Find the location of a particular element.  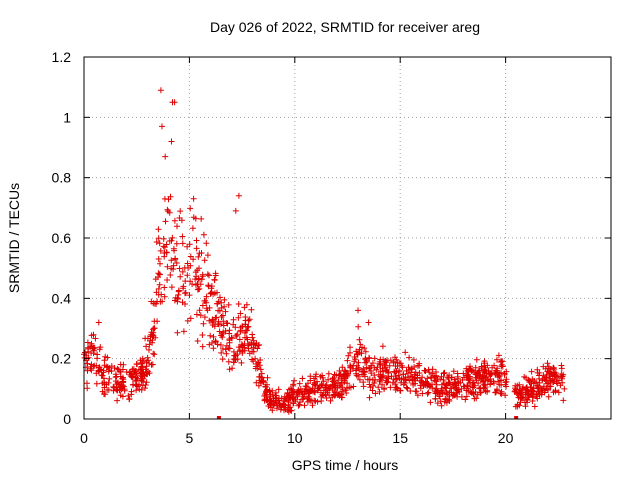

y-tick-label: 0.4 is located at coordinates (62, 298).